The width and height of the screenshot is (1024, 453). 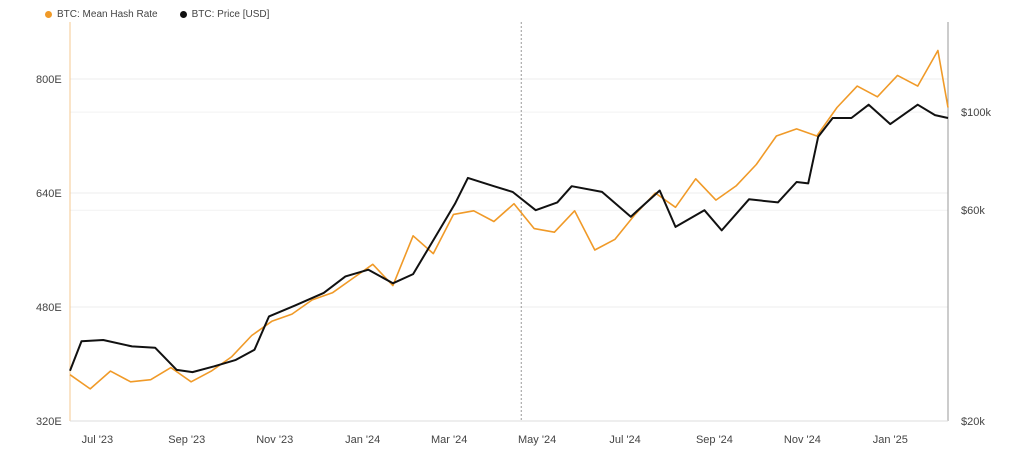 What do you see at coordinates (362, 440) in the screenshot?
I see `x-tick-label: Jan '24` at bounding box center [362, 440].